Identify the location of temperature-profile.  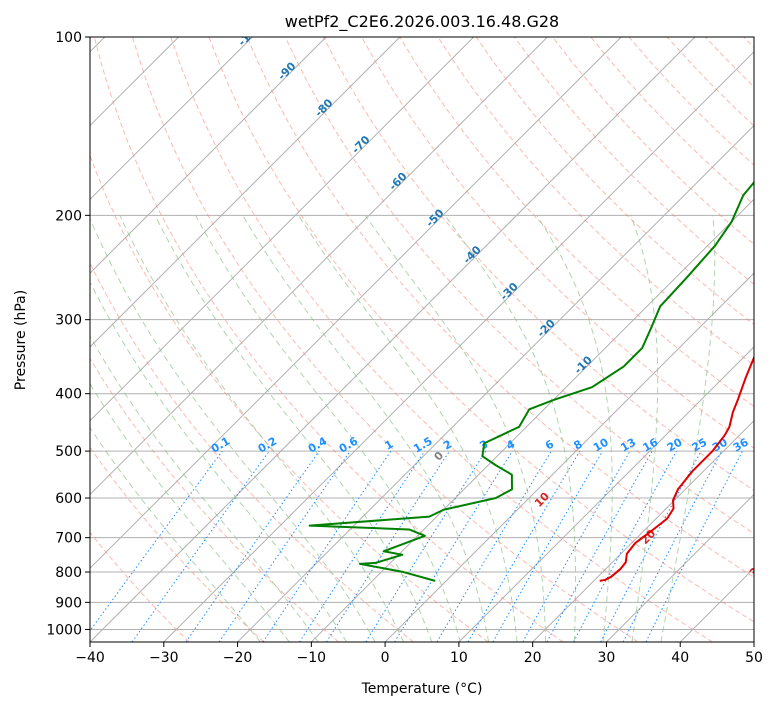
(676, 468).